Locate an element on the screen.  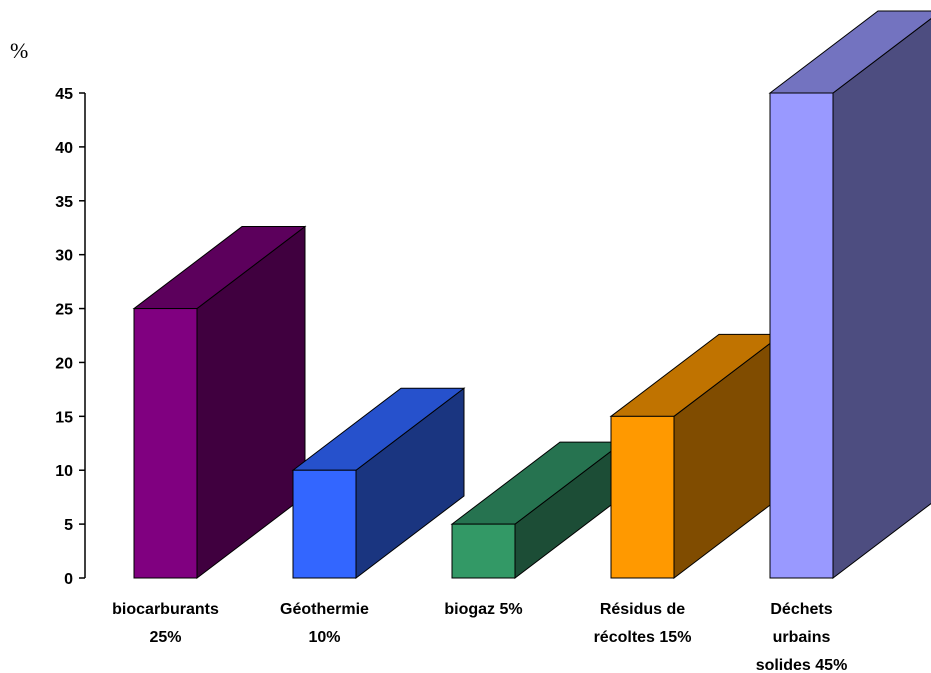
y-ticks: 0 5 10 15 20 25 30 35 40 45 is located at coordinates (70, 337).